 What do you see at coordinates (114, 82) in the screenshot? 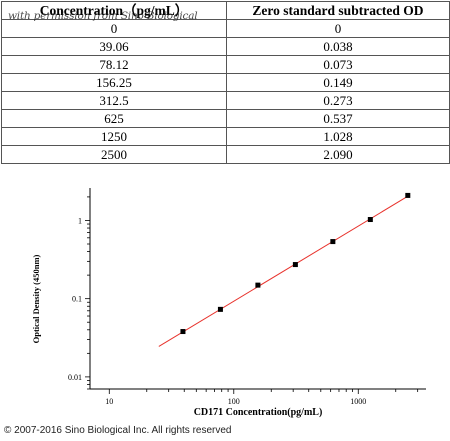
I see `cell-concentration: 156.25` at bounding box center [114, 82].